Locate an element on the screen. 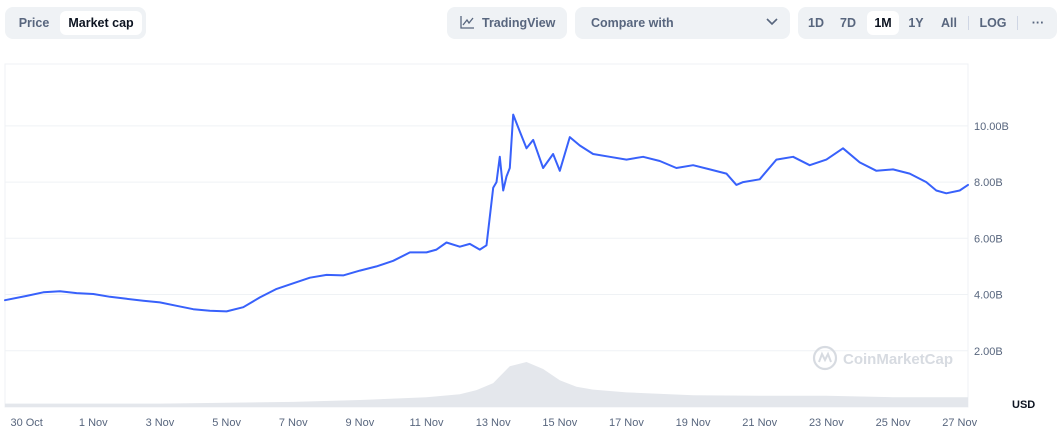 The image size is (1061, 446). x-tick-label: 9 Nov is located at coordinates (360, 423).